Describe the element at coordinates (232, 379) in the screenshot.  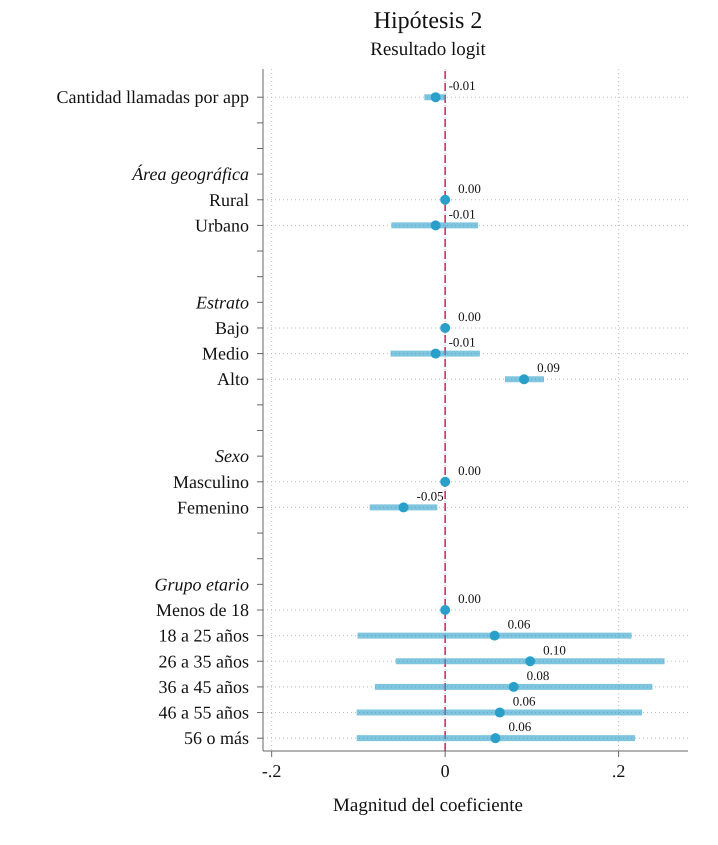
I see `y-tick-label: Alto` at that location.